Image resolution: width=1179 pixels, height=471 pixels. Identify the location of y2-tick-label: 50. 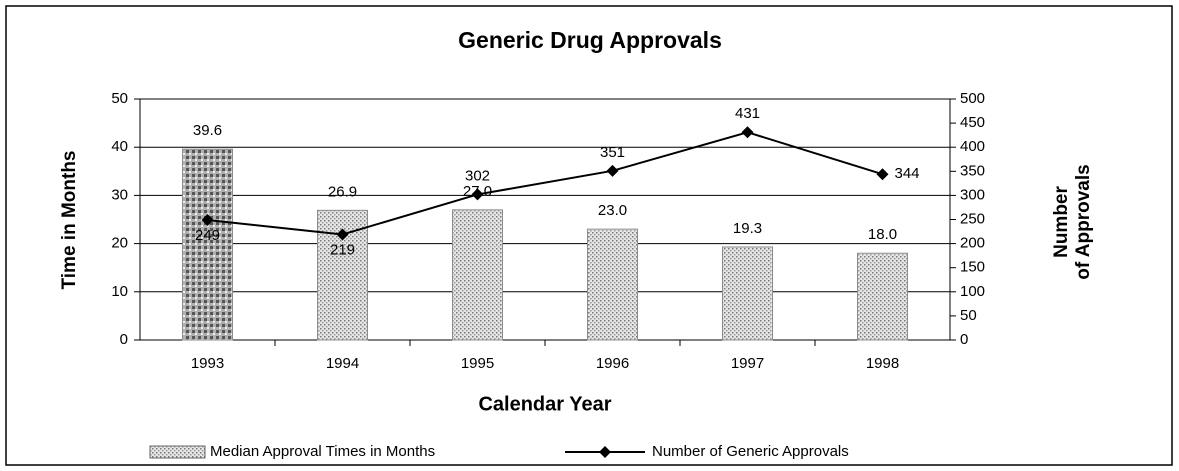
(968, 315).